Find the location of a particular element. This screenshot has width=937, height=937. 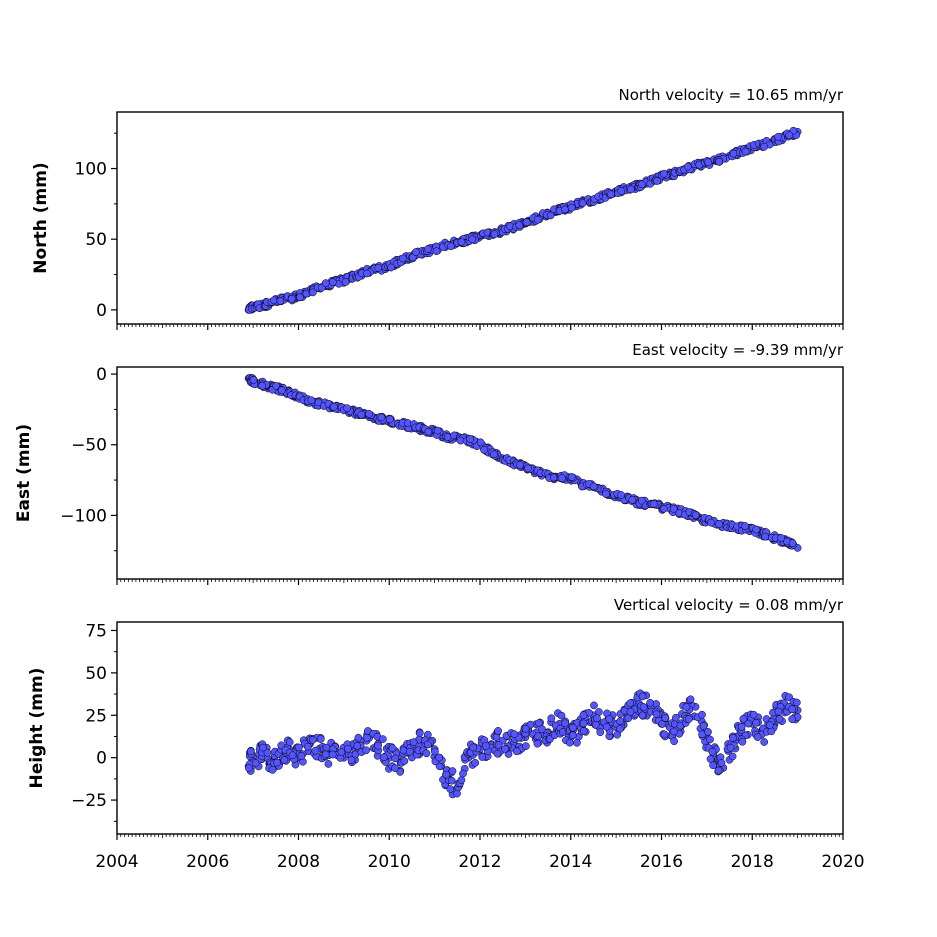

east-axis-label: East (mm) is located at coordinates (24, 473).